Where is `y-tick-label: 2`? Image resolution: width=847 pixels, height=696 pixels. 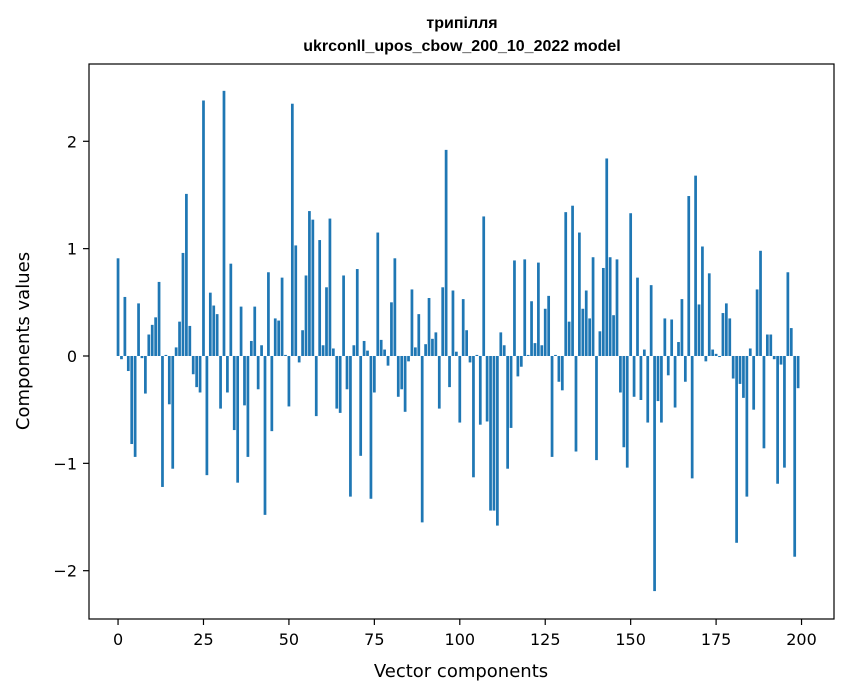
y-tick-label: 2 is located at coordinates (72, 141).